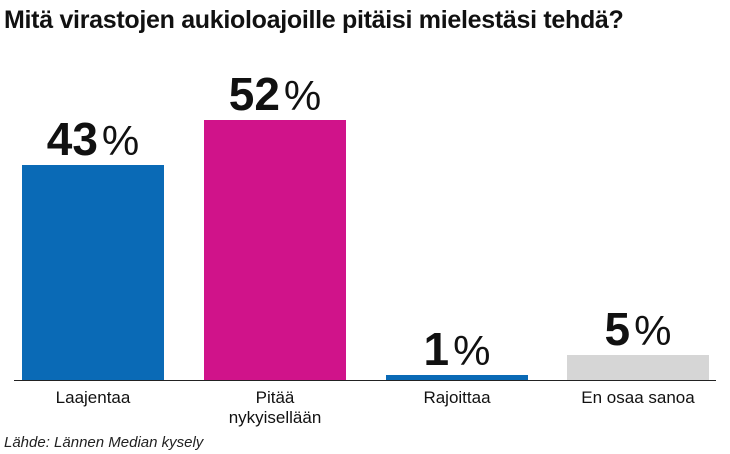 The height and width of the screenshot is (454, 730). I want to click on category-label-4: En osaa sanoa, so click(638, 397).